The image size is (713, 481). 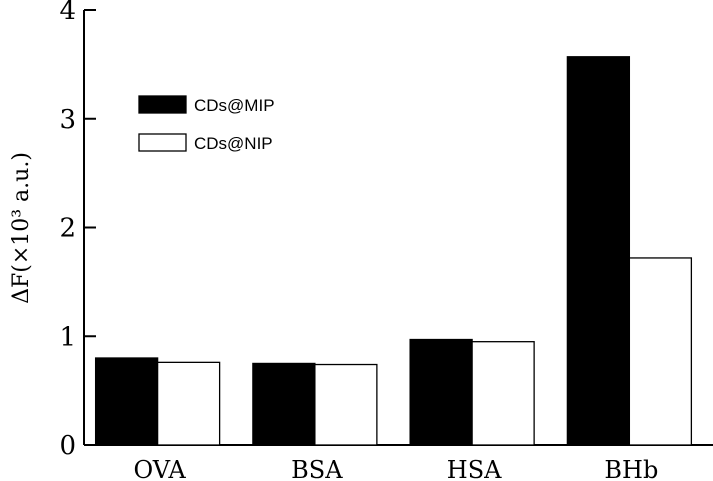 I want to click on bar-cds-nip-bhb, so click(x=660, y=351).